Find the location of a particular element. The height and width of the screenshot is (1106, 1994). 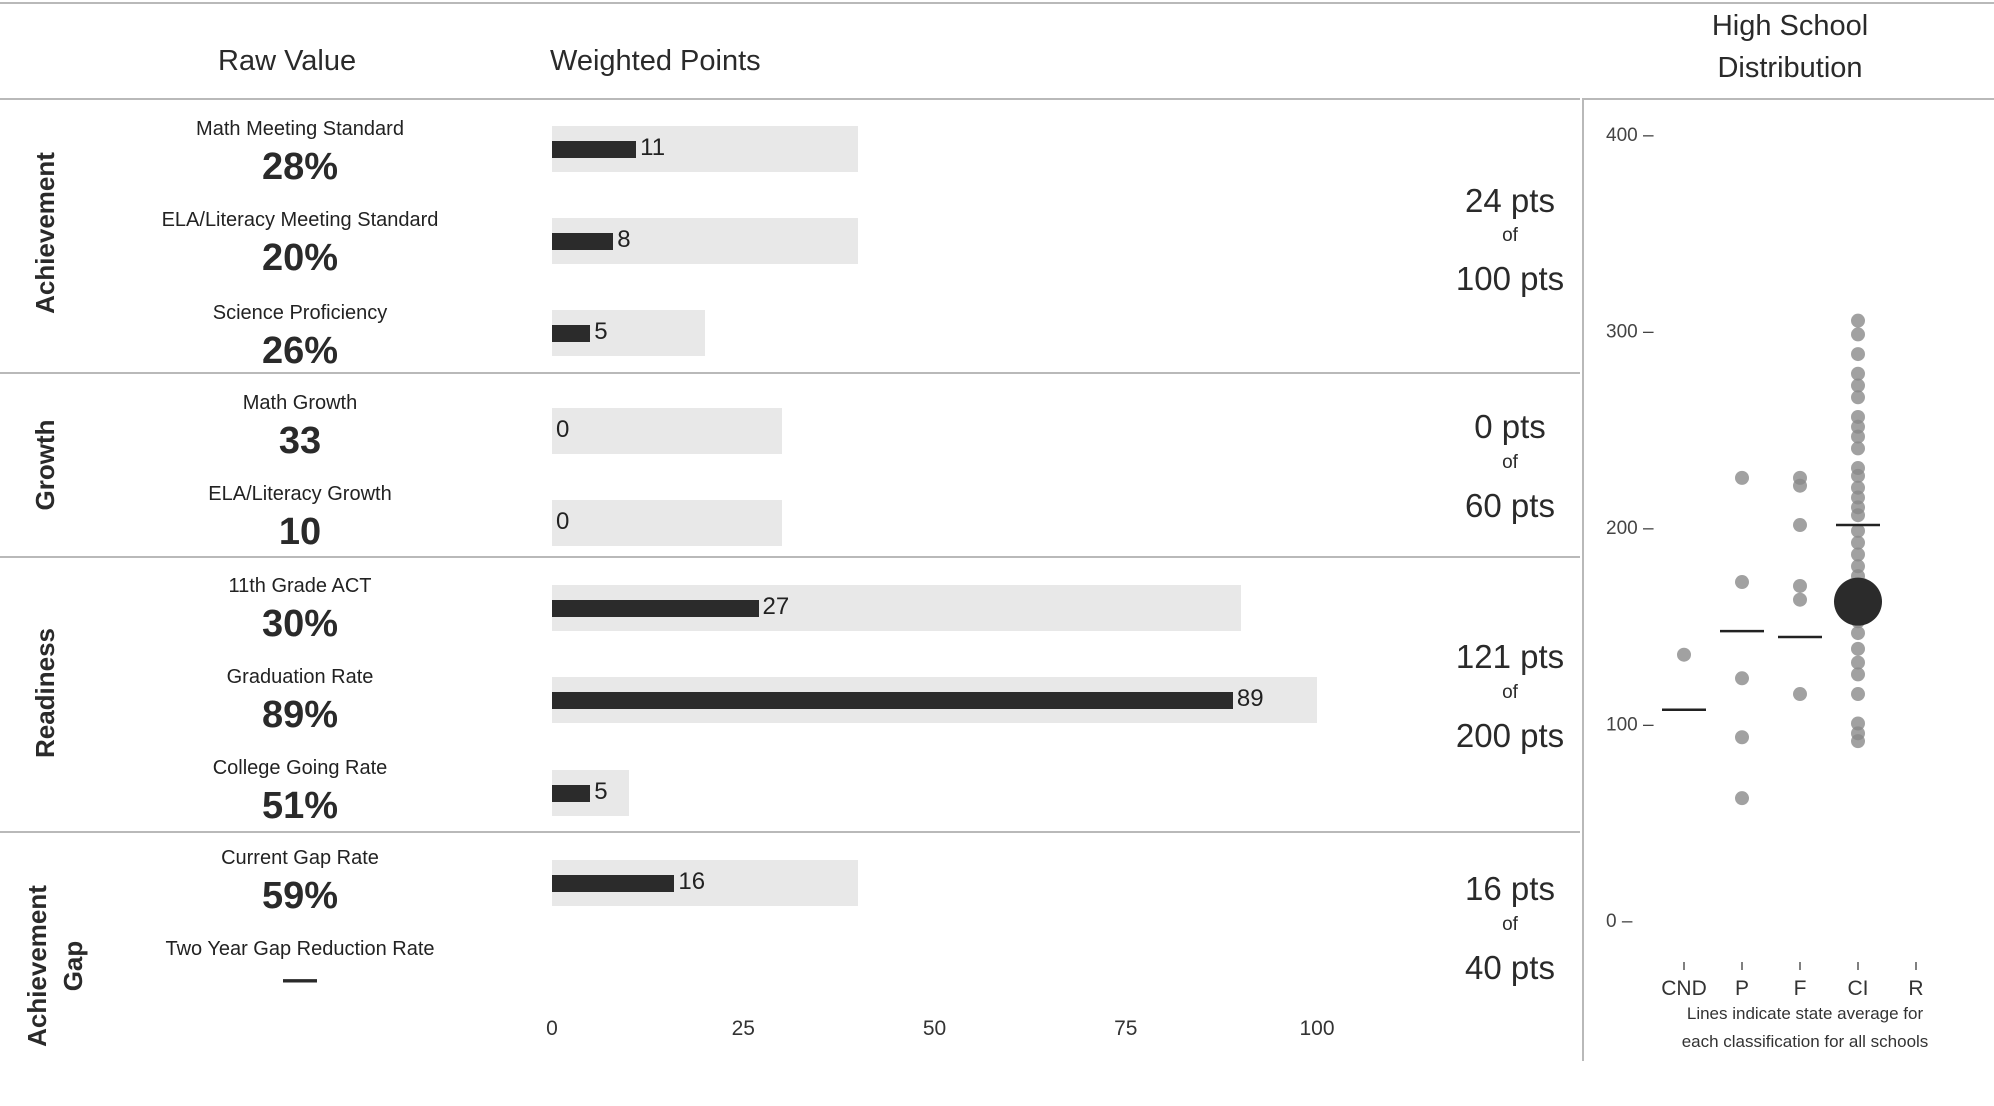

metric-value: 26% is located at coordinates (300, 351).